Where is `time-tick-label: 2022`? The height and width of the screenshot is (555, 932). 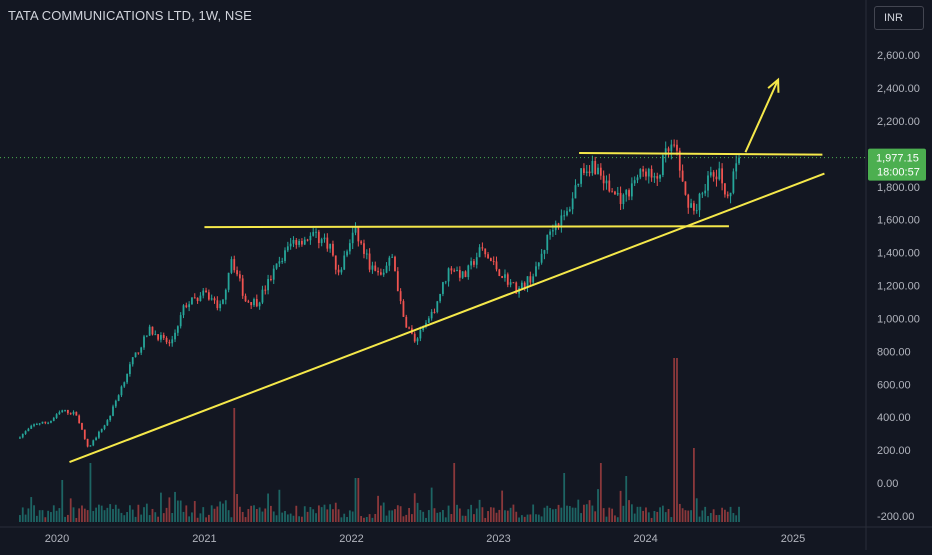
time-tick-label: 2022 is located at coordinates (351, 539).